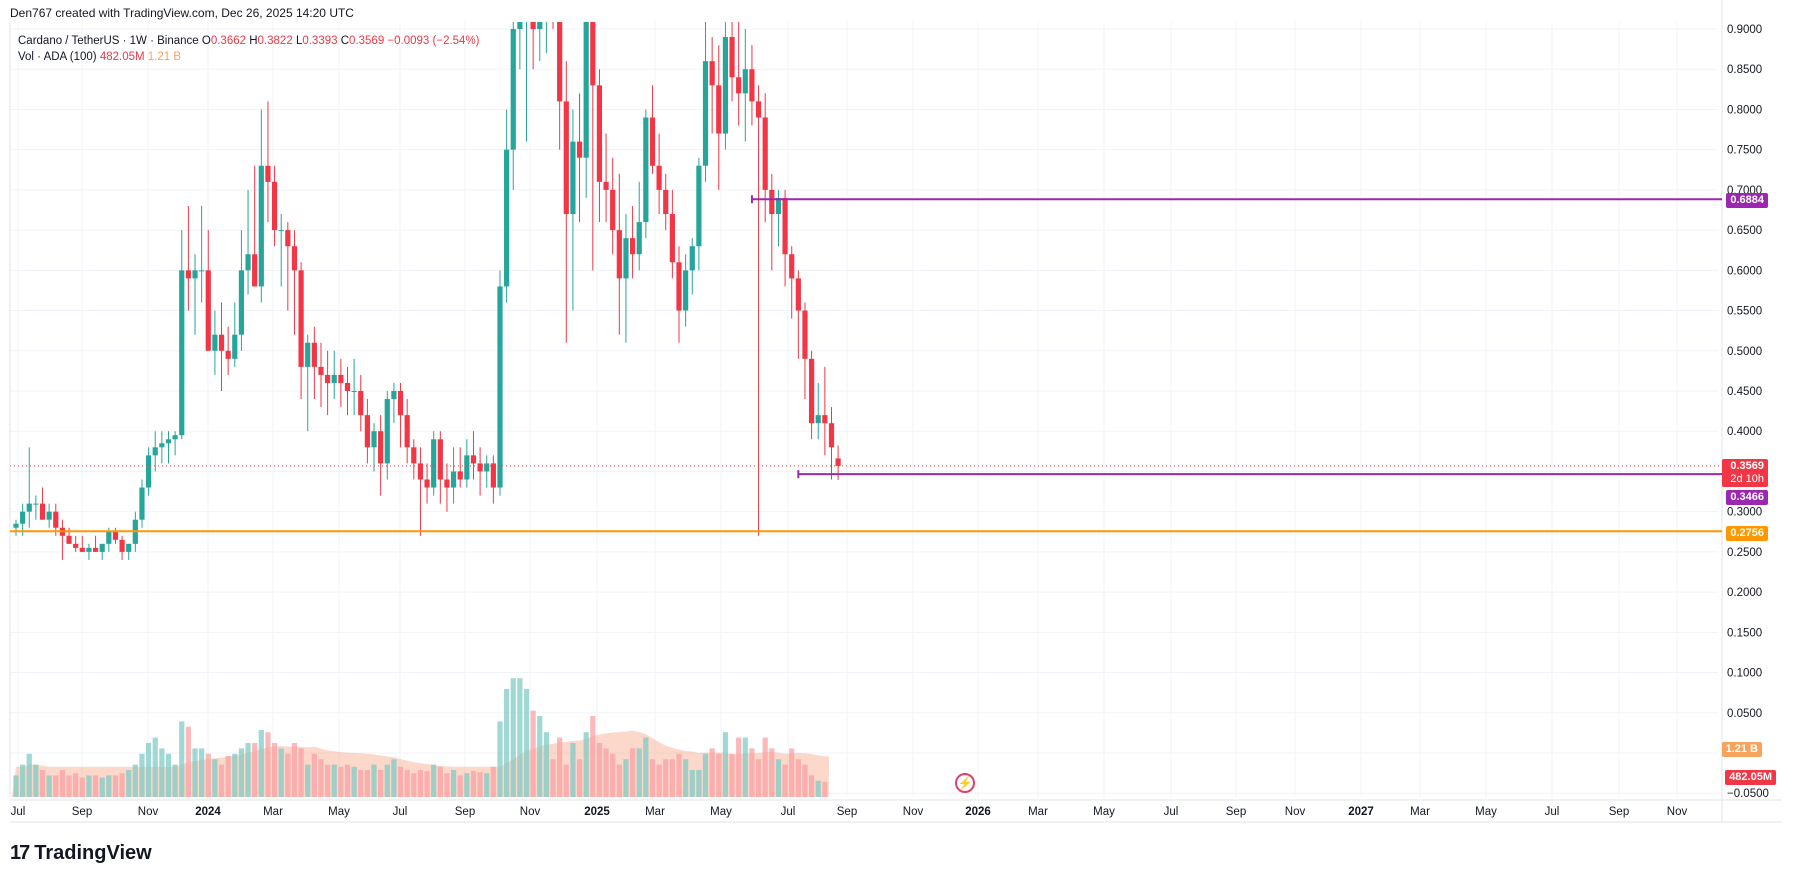 The height and width of the screenshot is (885, 1793). What do you see at coordinates (275, 41) in the screenshot?
I see `high-value: 0.3822` at bounding box center [275, 41].